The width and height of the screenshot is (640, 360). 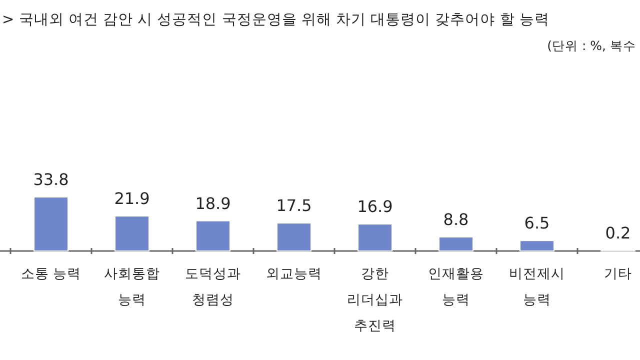 What do you see at coordinates (618, 233) in the screenshot?
I see `data-label: 0.2` at bounding box center [618, 233].